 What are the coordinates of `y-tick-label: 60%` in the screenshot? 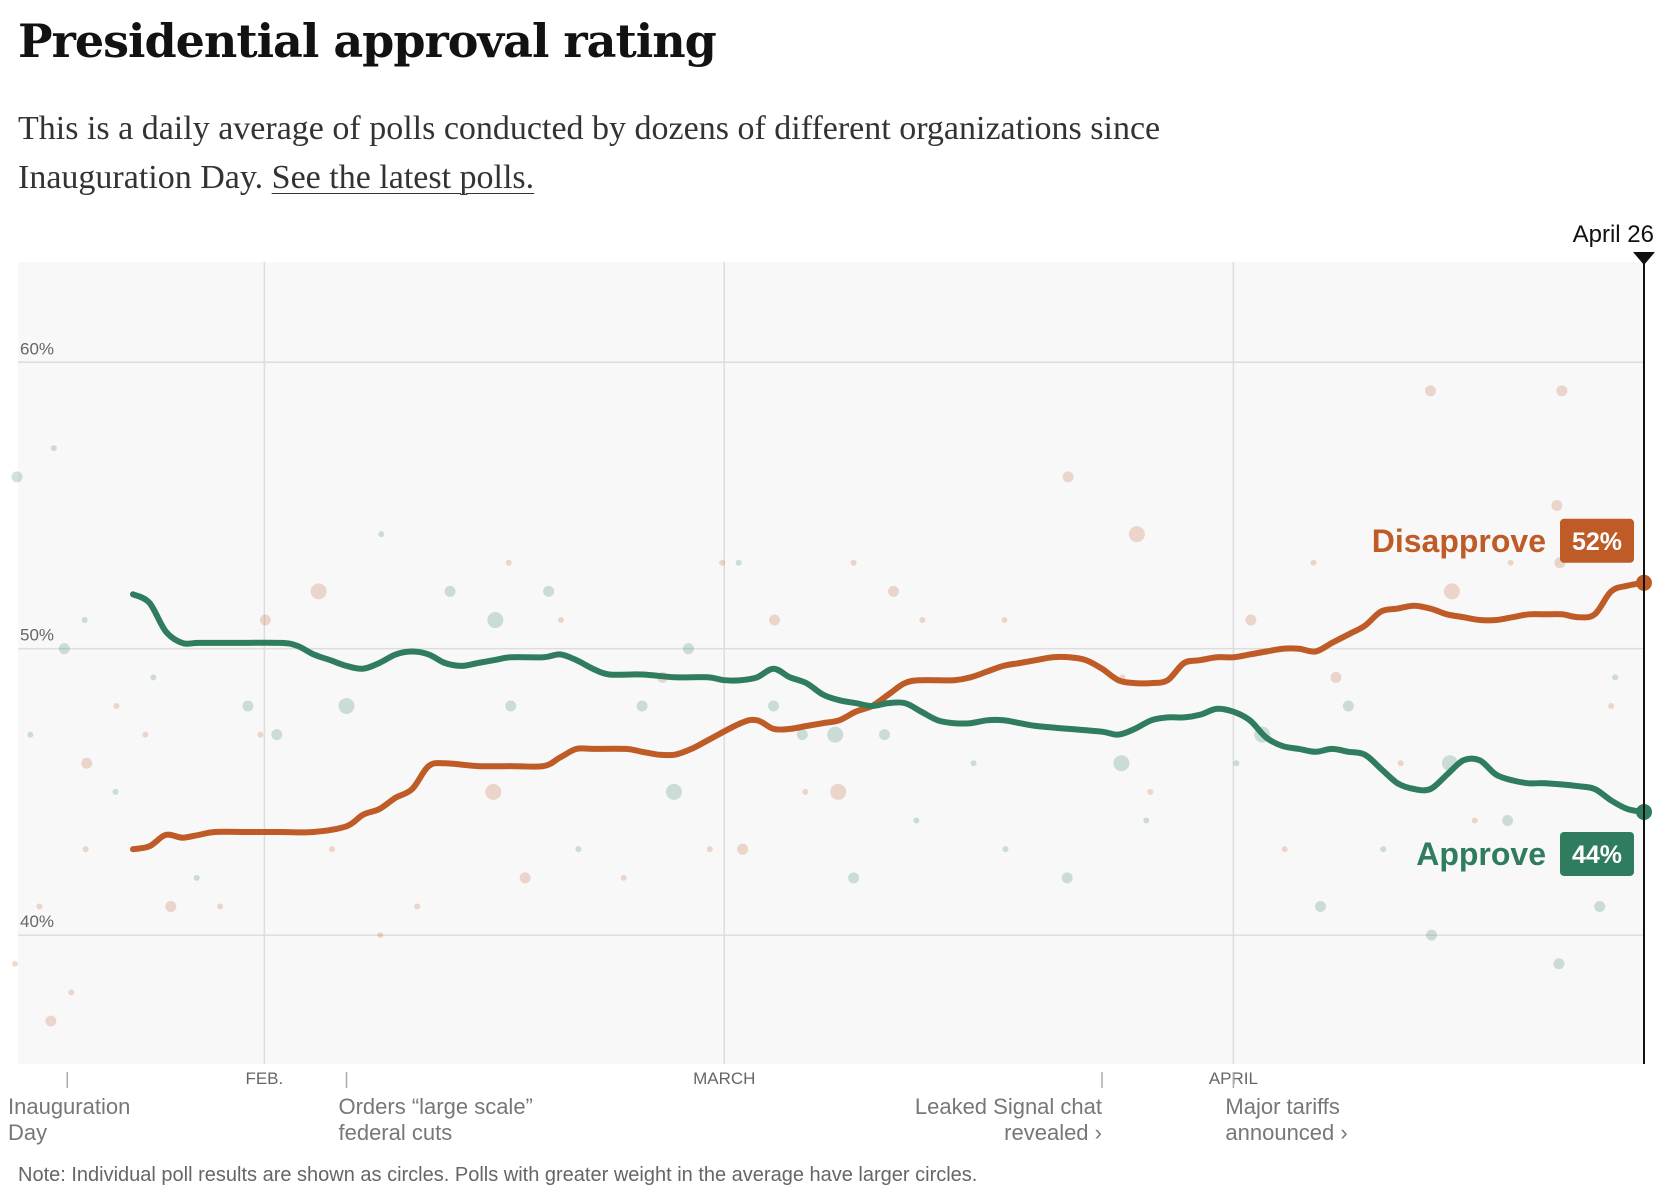 It's located at (37, 348).